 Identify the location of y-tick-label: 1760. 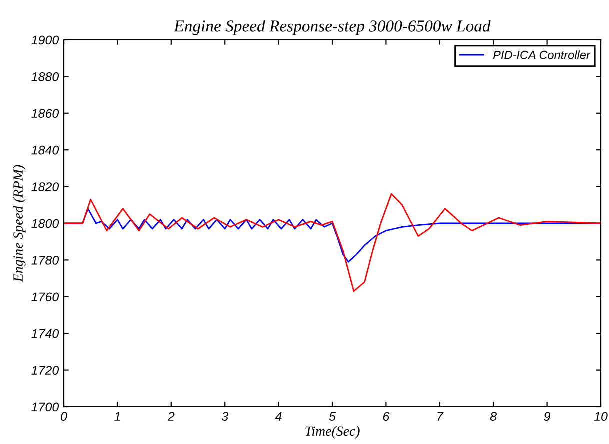
(46, 297).